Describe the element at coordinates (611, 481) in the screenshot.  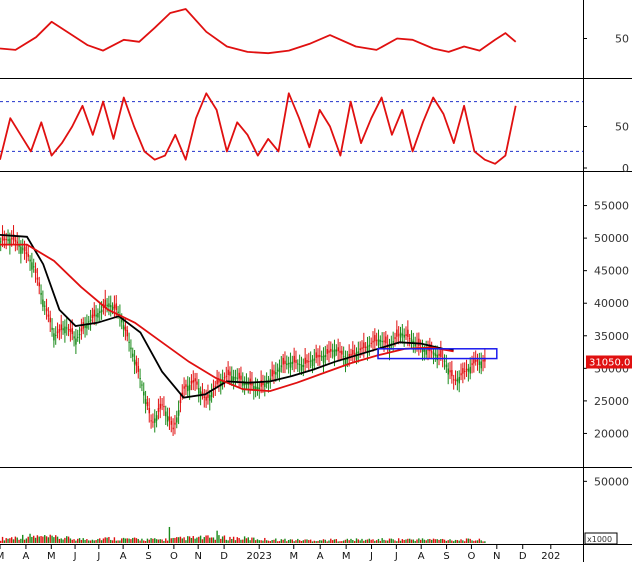
I see `y-tick-label: 50000` at that location.